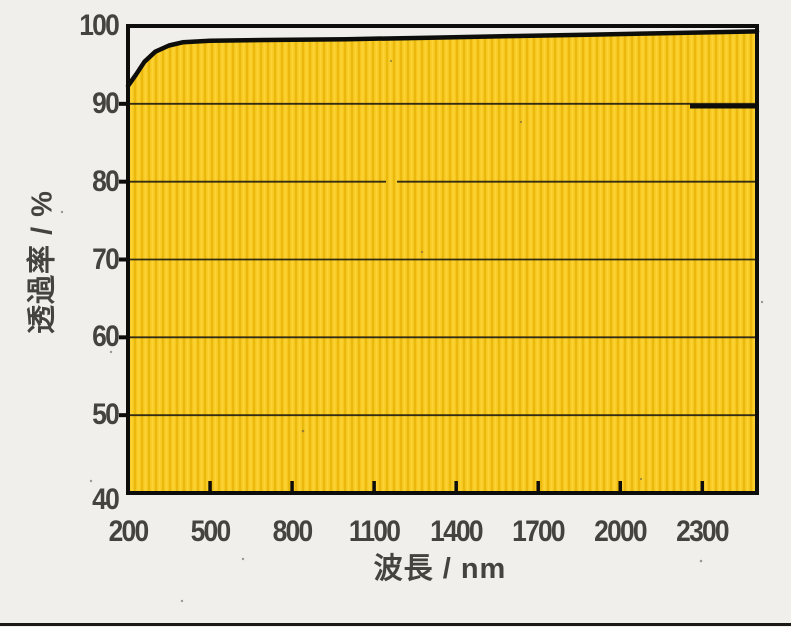 This screenshot has height=627, width=791. I want to click on y-tick-label: 60, so click(106, 337).